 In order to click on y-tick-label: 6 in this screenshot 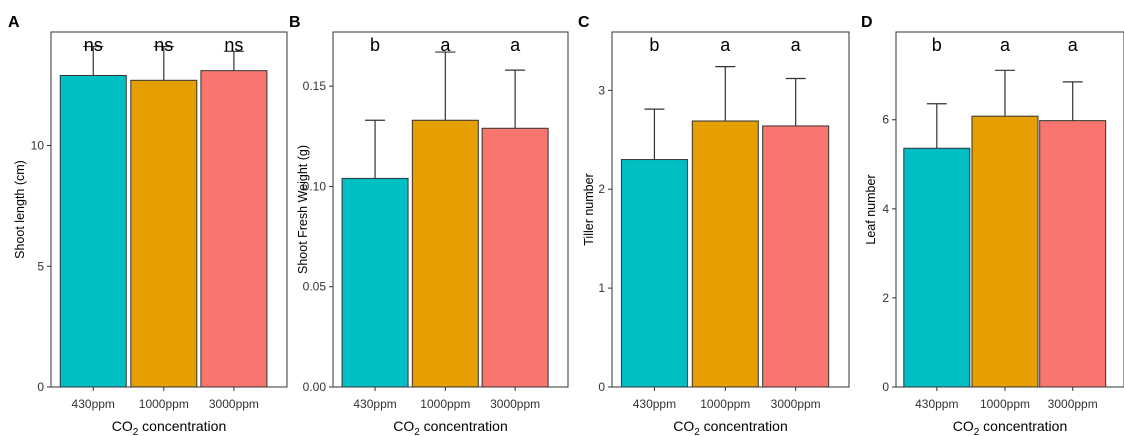, I will do `click(885, 120)`.